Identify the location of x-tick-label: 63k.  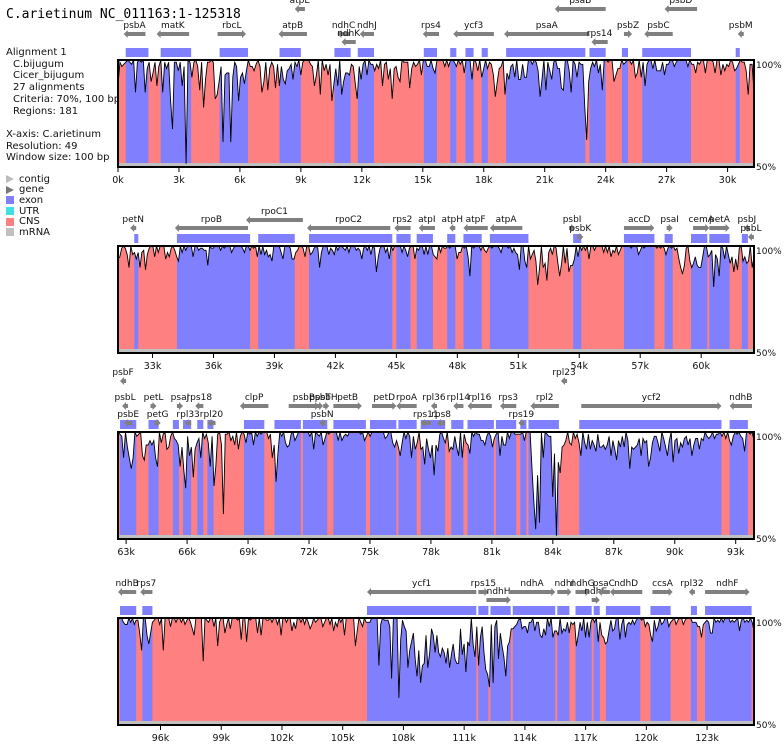
(126, 552).